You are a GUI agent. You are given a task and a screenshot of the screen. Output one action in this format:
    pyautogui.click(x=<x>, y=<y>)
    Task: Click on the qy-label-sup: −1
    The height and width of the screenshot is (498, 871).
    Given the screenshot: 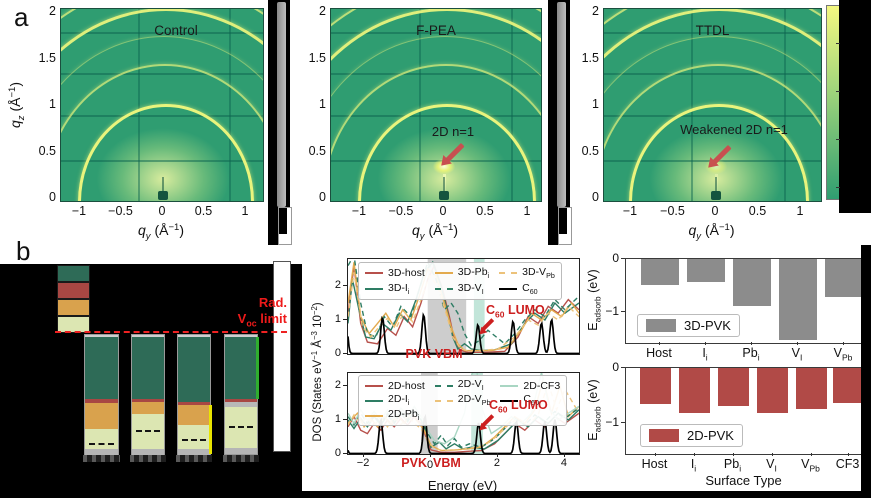 What is the action you would take?
    pyautogui.click(x=174, y=227)
    